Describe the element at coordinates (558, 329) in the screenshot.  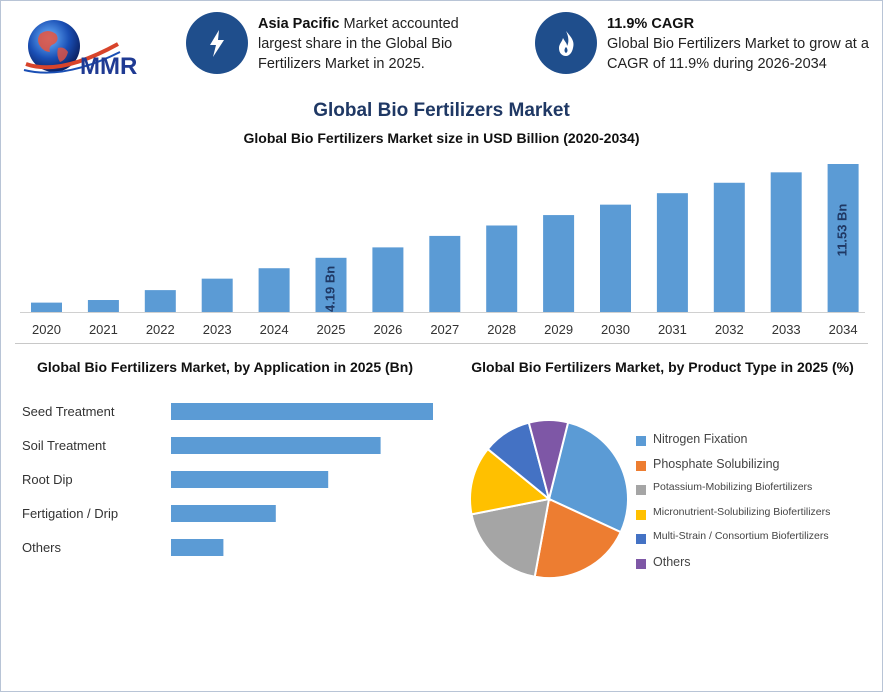
I see `x-tick-label: 2029` at that location.